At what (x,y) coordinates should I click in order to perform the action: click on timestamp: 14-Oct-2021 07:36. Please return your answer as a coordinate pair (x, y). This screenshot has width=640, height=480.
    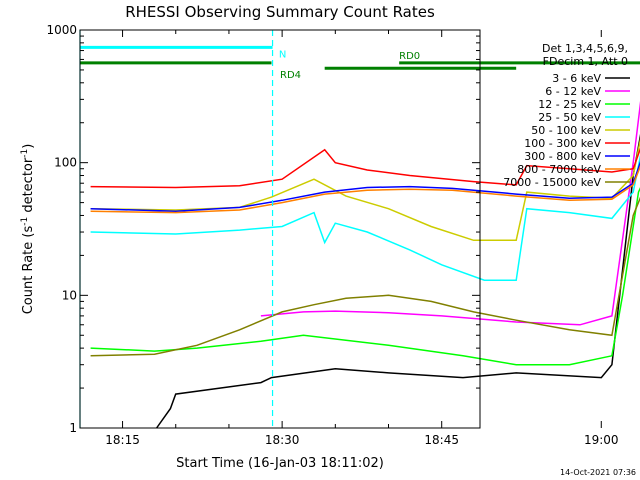
    Looking at the image, I should click on (598, 472).